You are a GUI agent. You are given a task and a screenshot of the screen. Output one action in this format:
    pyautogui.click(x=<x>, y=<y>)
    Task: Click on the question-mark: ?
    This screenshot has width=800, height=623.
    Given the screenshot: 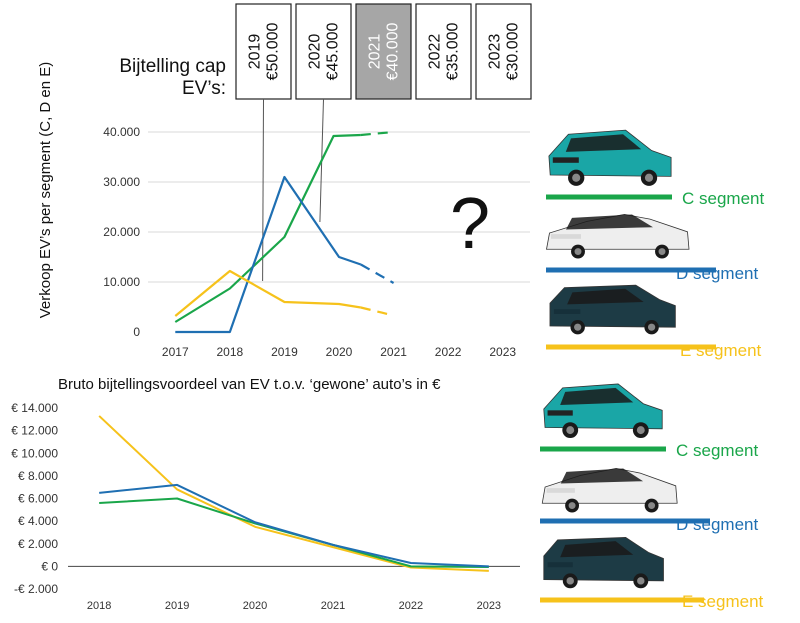 What is the action you would take?
    pyautogui.click(x=470, y=224)
    